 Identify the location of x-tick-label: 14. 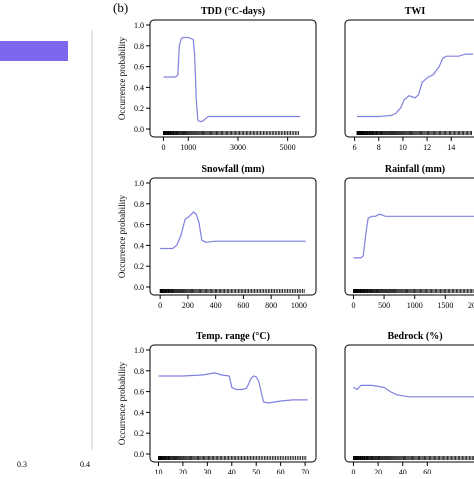
(451, 147).